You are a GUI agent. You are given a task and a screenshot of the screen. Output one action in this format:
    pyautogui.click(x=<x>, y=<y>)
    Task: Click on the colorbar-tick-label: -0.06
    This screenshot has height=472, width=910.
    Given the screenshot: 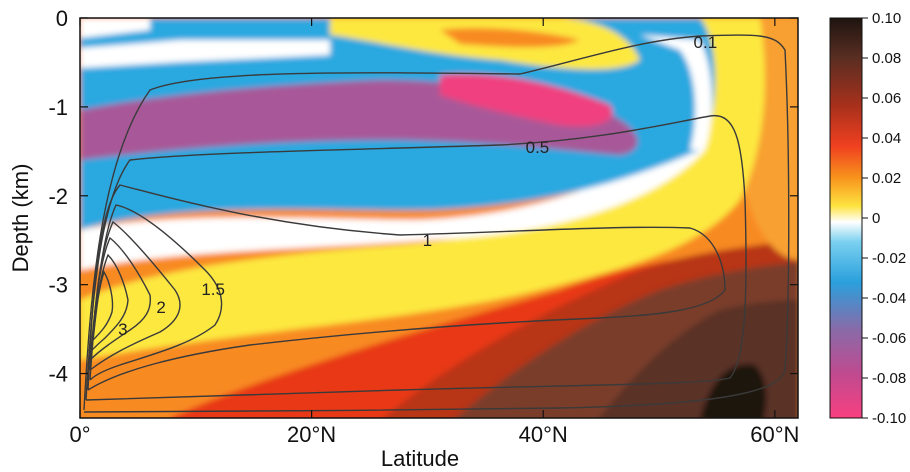 What is the action you would take?
    pyautogui.click(x=889, y=338)
    